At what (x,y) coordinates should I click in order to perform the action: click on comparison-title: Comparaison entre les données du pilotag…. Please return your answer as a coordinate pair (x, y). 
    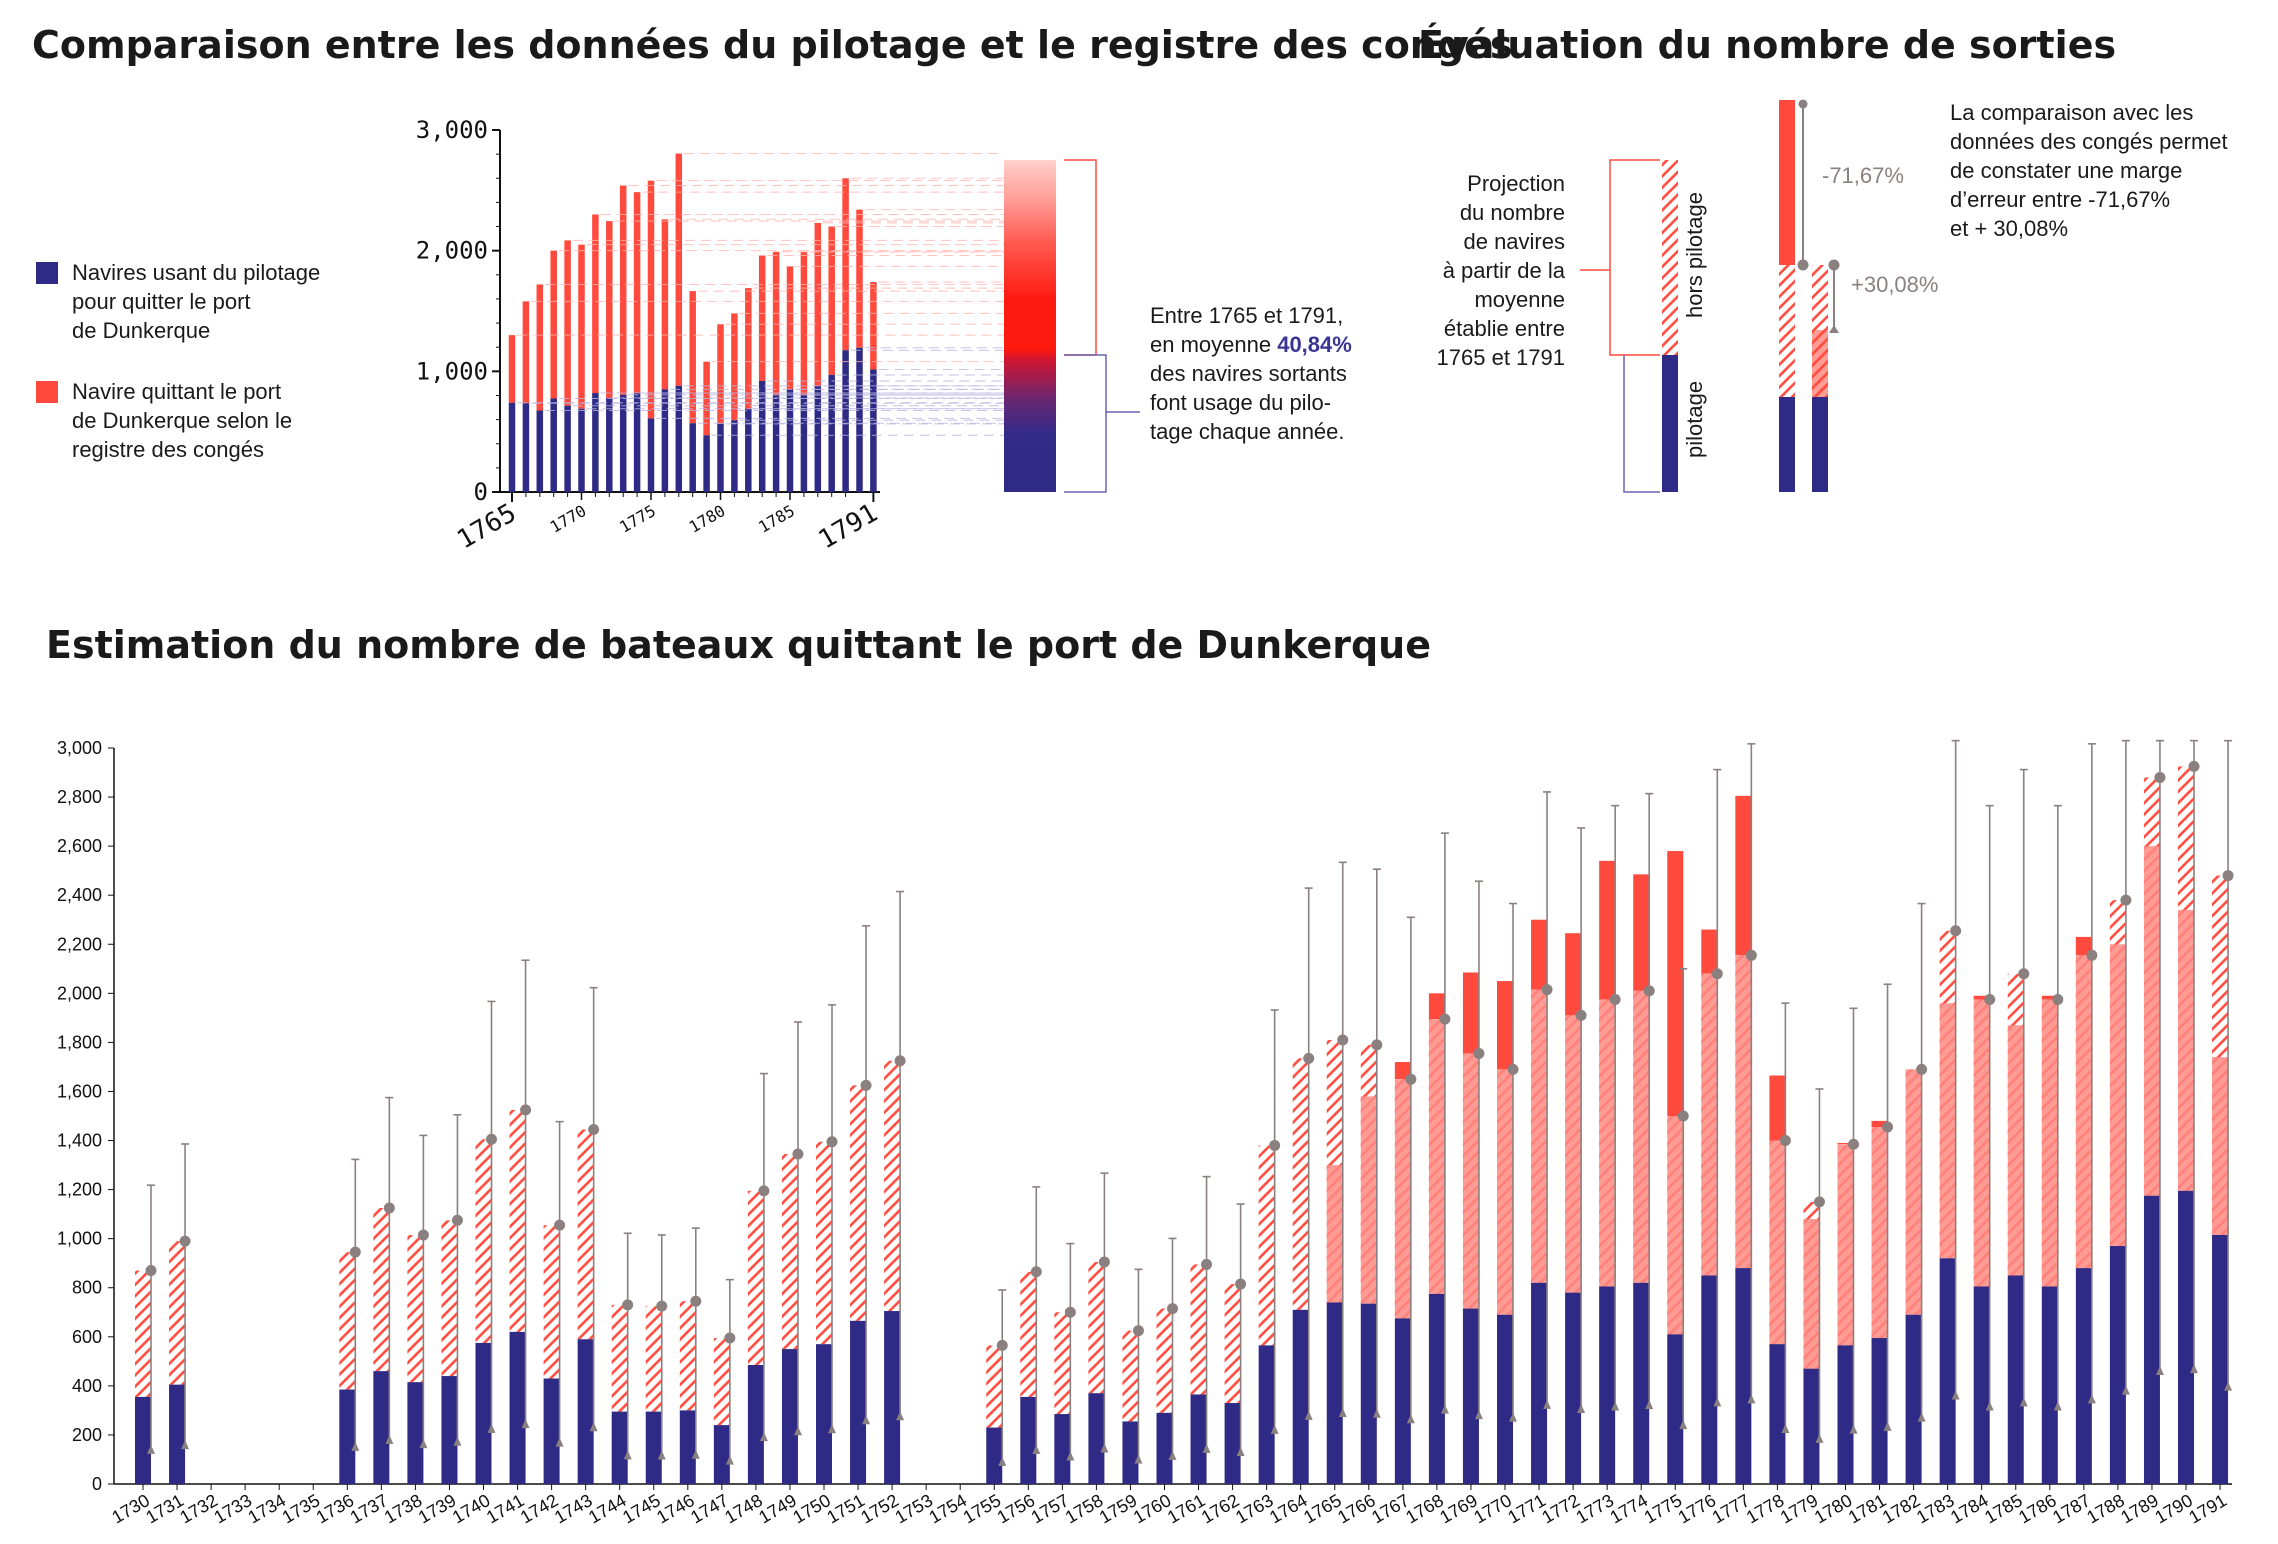
    Looking at the image, I should click on (772, 45).